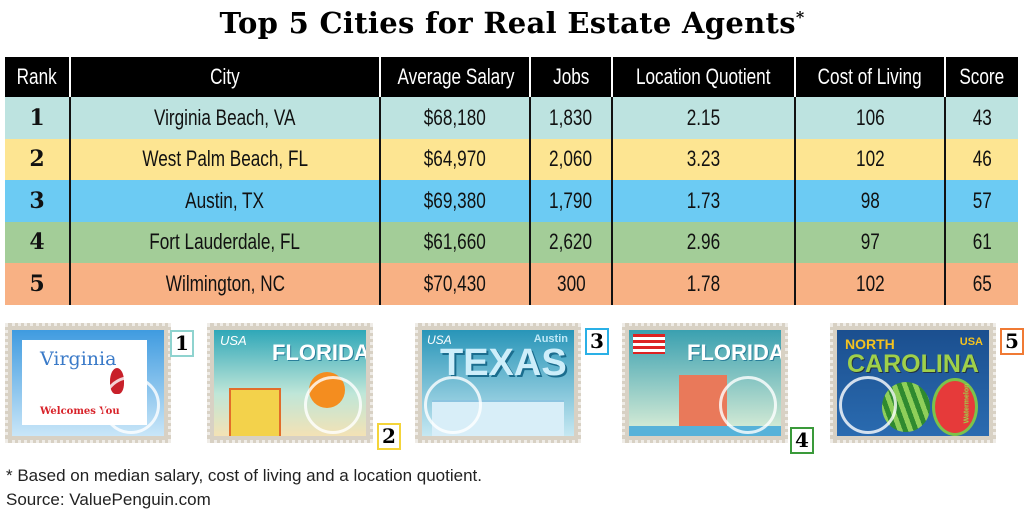 Image resolution: width=1024 pixels, height=526 pixels. What do you see at coordinates (1012, 341) in the screenshot?
I see `rank-badge: 5` at bounding box center [1012, 341].